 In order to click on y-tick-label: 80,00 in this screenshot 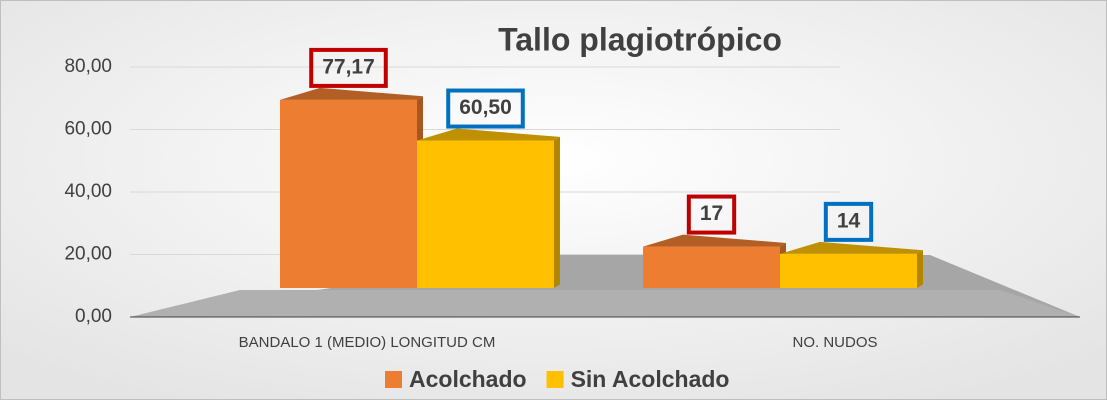, I will do `click(88, 66)`.